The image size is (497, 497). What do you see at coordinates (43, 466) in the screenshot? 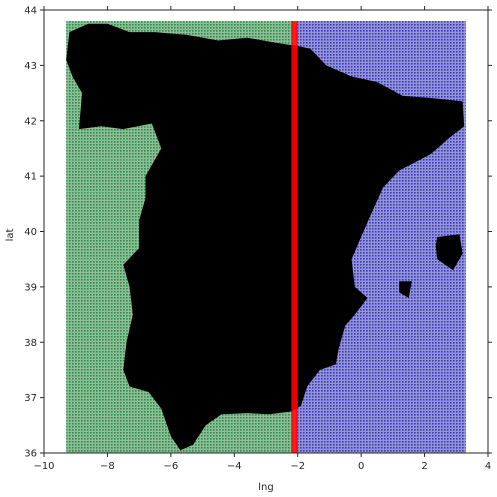
I see `x-tick-label: −10` at bounding box center [43, 466].